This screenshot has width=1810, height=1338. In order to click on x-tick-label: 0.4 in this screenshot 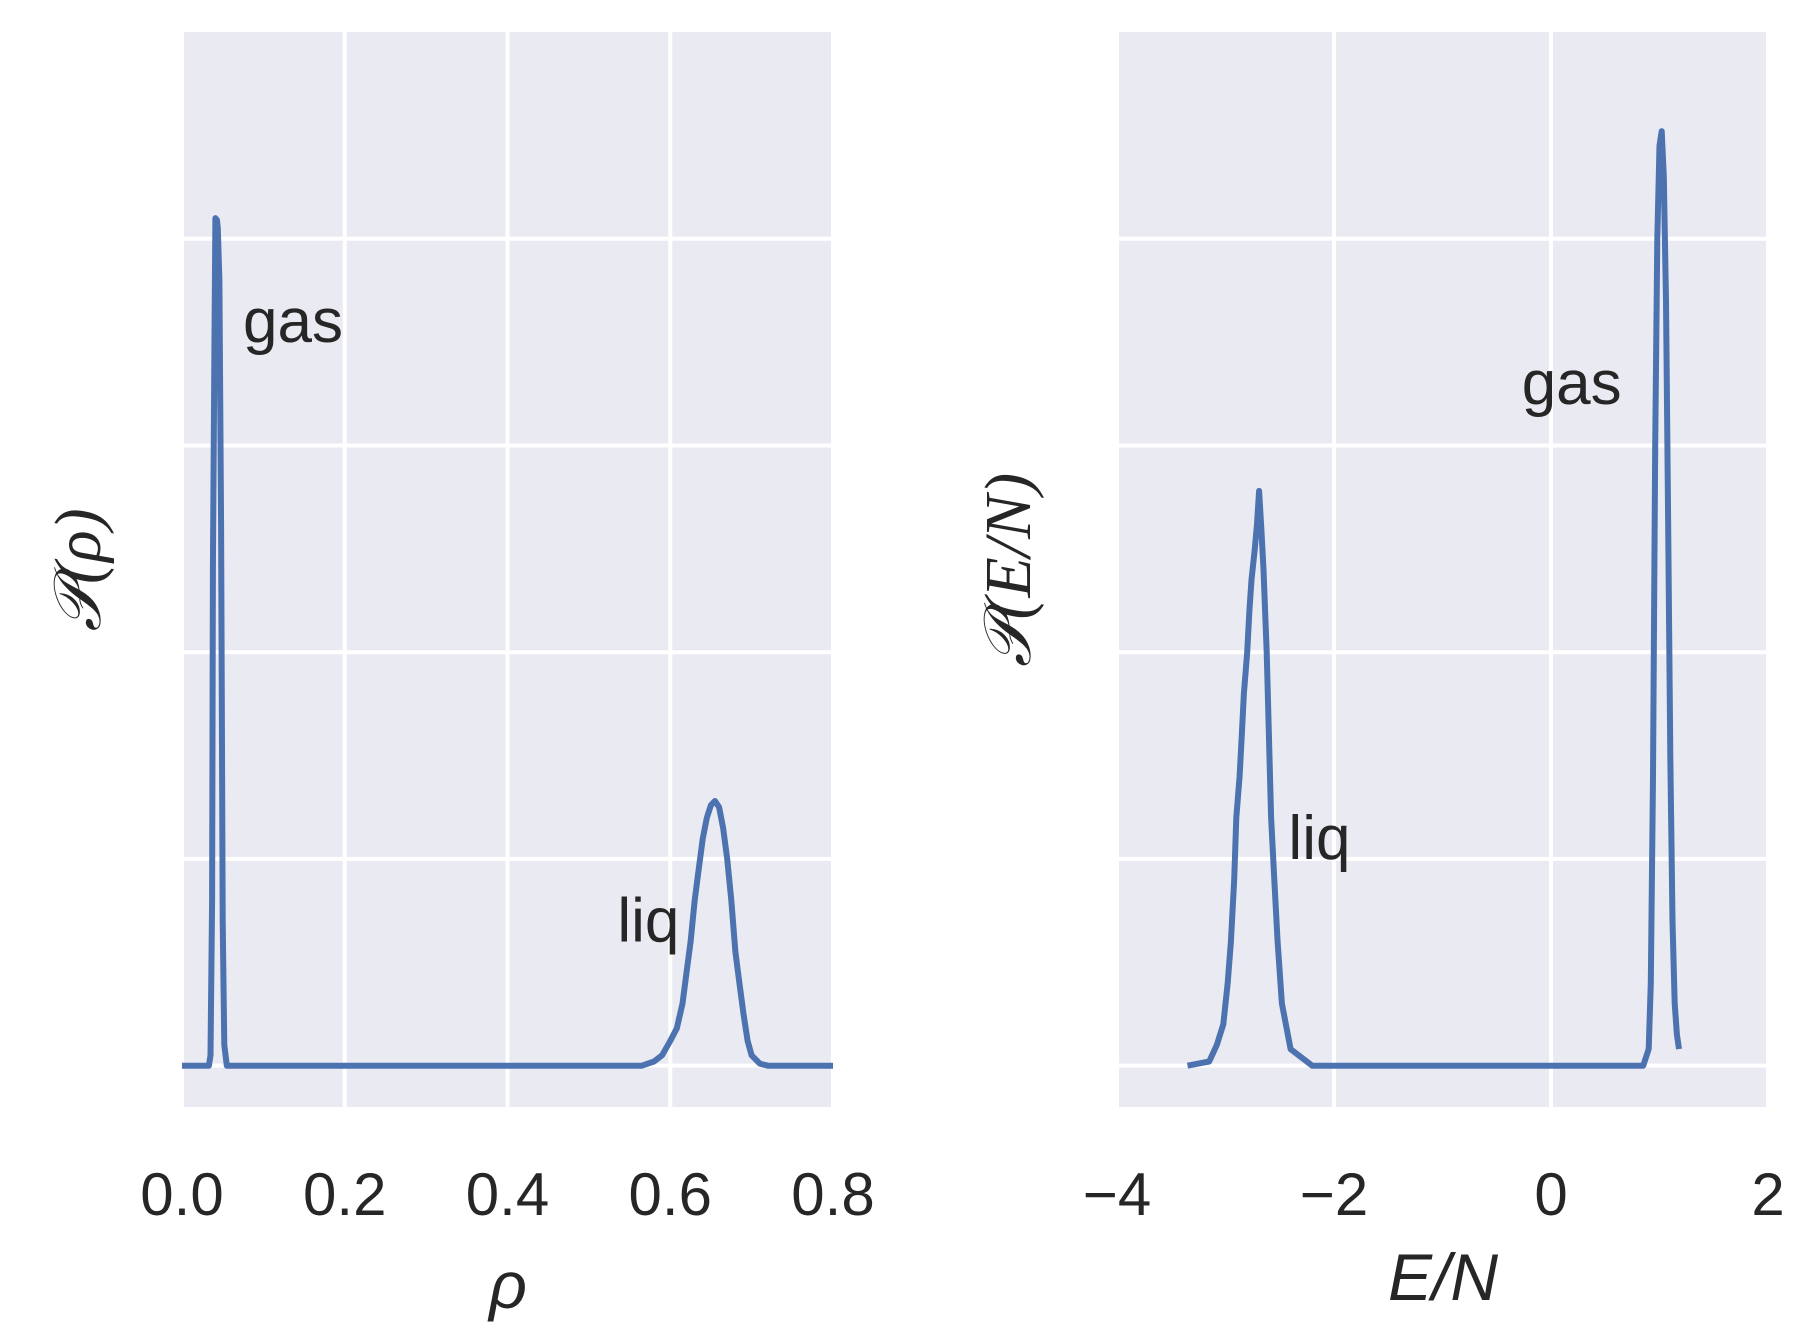, I will do `click(507, 1194)`.